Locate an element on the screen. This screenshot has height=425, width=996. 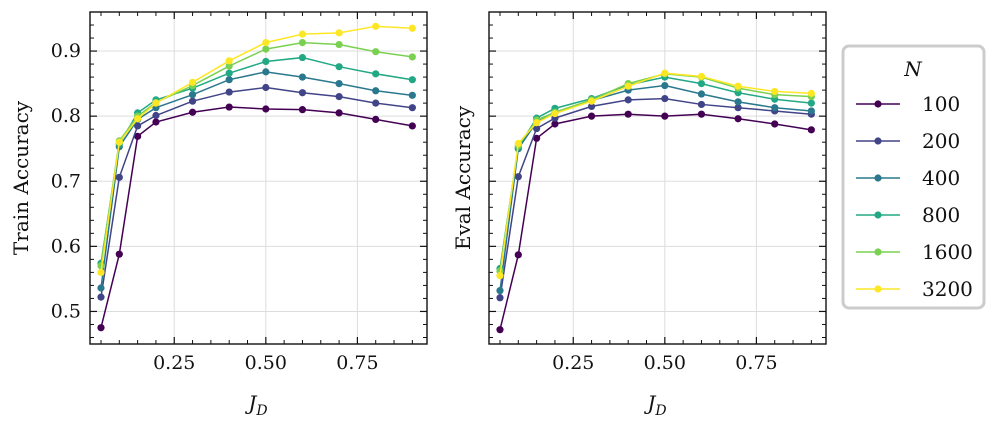
eval-x-axis-label-sub: D is located at coordinates (660, 411).